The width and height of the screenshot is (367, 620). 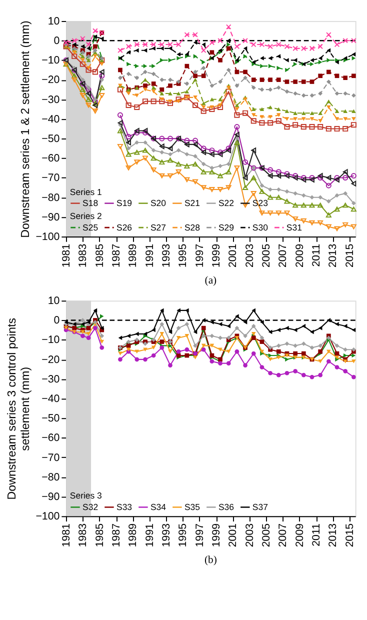 What do you see at coordinates (211, 560) in the screenshot?
I see `text: (b)` at bounding box center [211, 560].